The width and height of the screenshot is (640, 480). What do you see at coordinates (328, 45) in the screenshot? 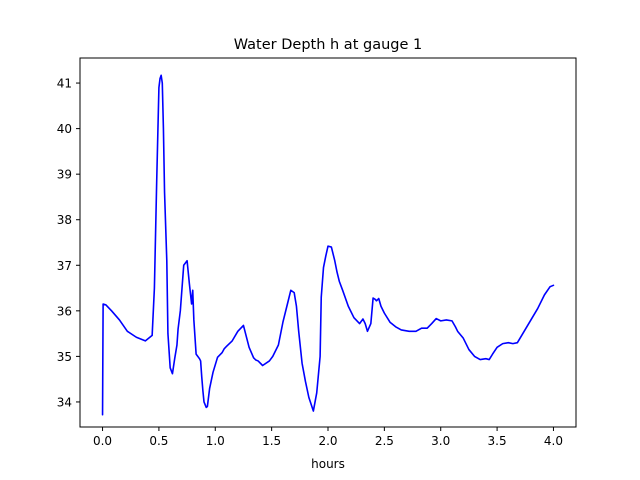
I see `chart-title: Water Depth h at gauge 1` at bounding box center [328, 45].